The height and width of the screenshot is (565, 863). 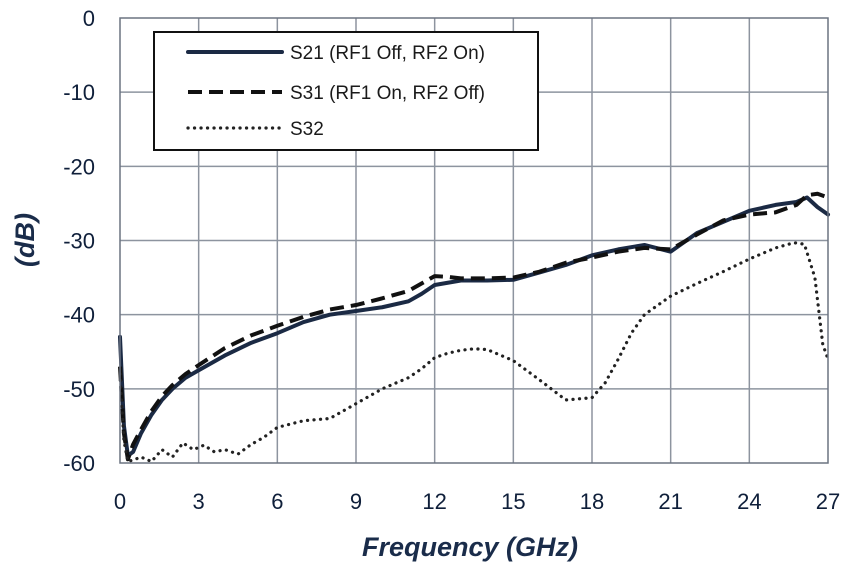 What do you see at coordinates (749, 501) in the screenshot?
I see `x-tick-label: 24` at bounding box center [749, 501].